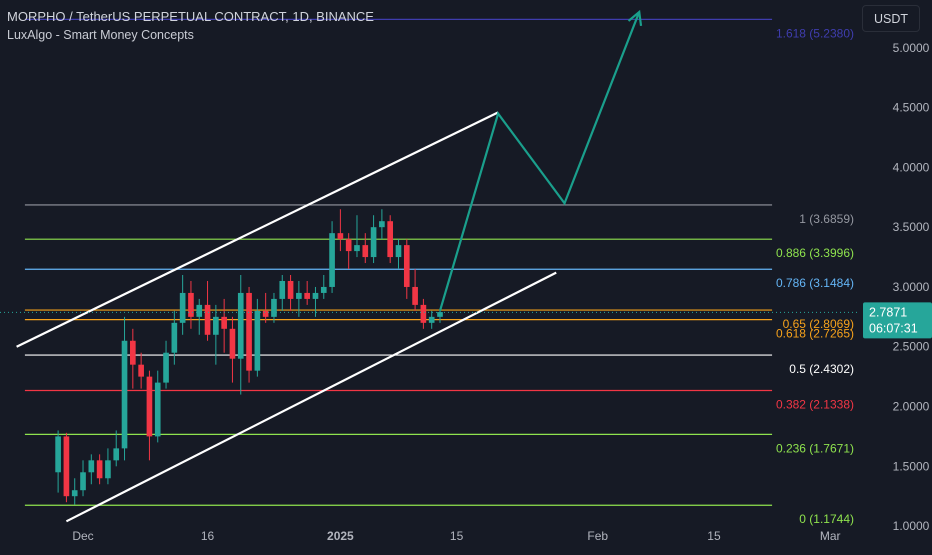 The image size is (932, 555). What do you see at coordinates (911, 407) in the screenshot?
I see `price-tick-label: 2.0000` at bounding box center [911, 407].